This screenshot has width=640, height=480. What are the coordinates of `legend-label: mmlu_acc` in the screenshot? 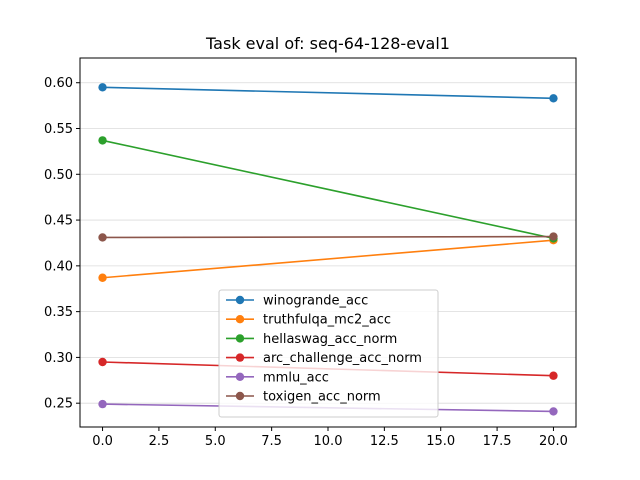 It's located at (296, 377).